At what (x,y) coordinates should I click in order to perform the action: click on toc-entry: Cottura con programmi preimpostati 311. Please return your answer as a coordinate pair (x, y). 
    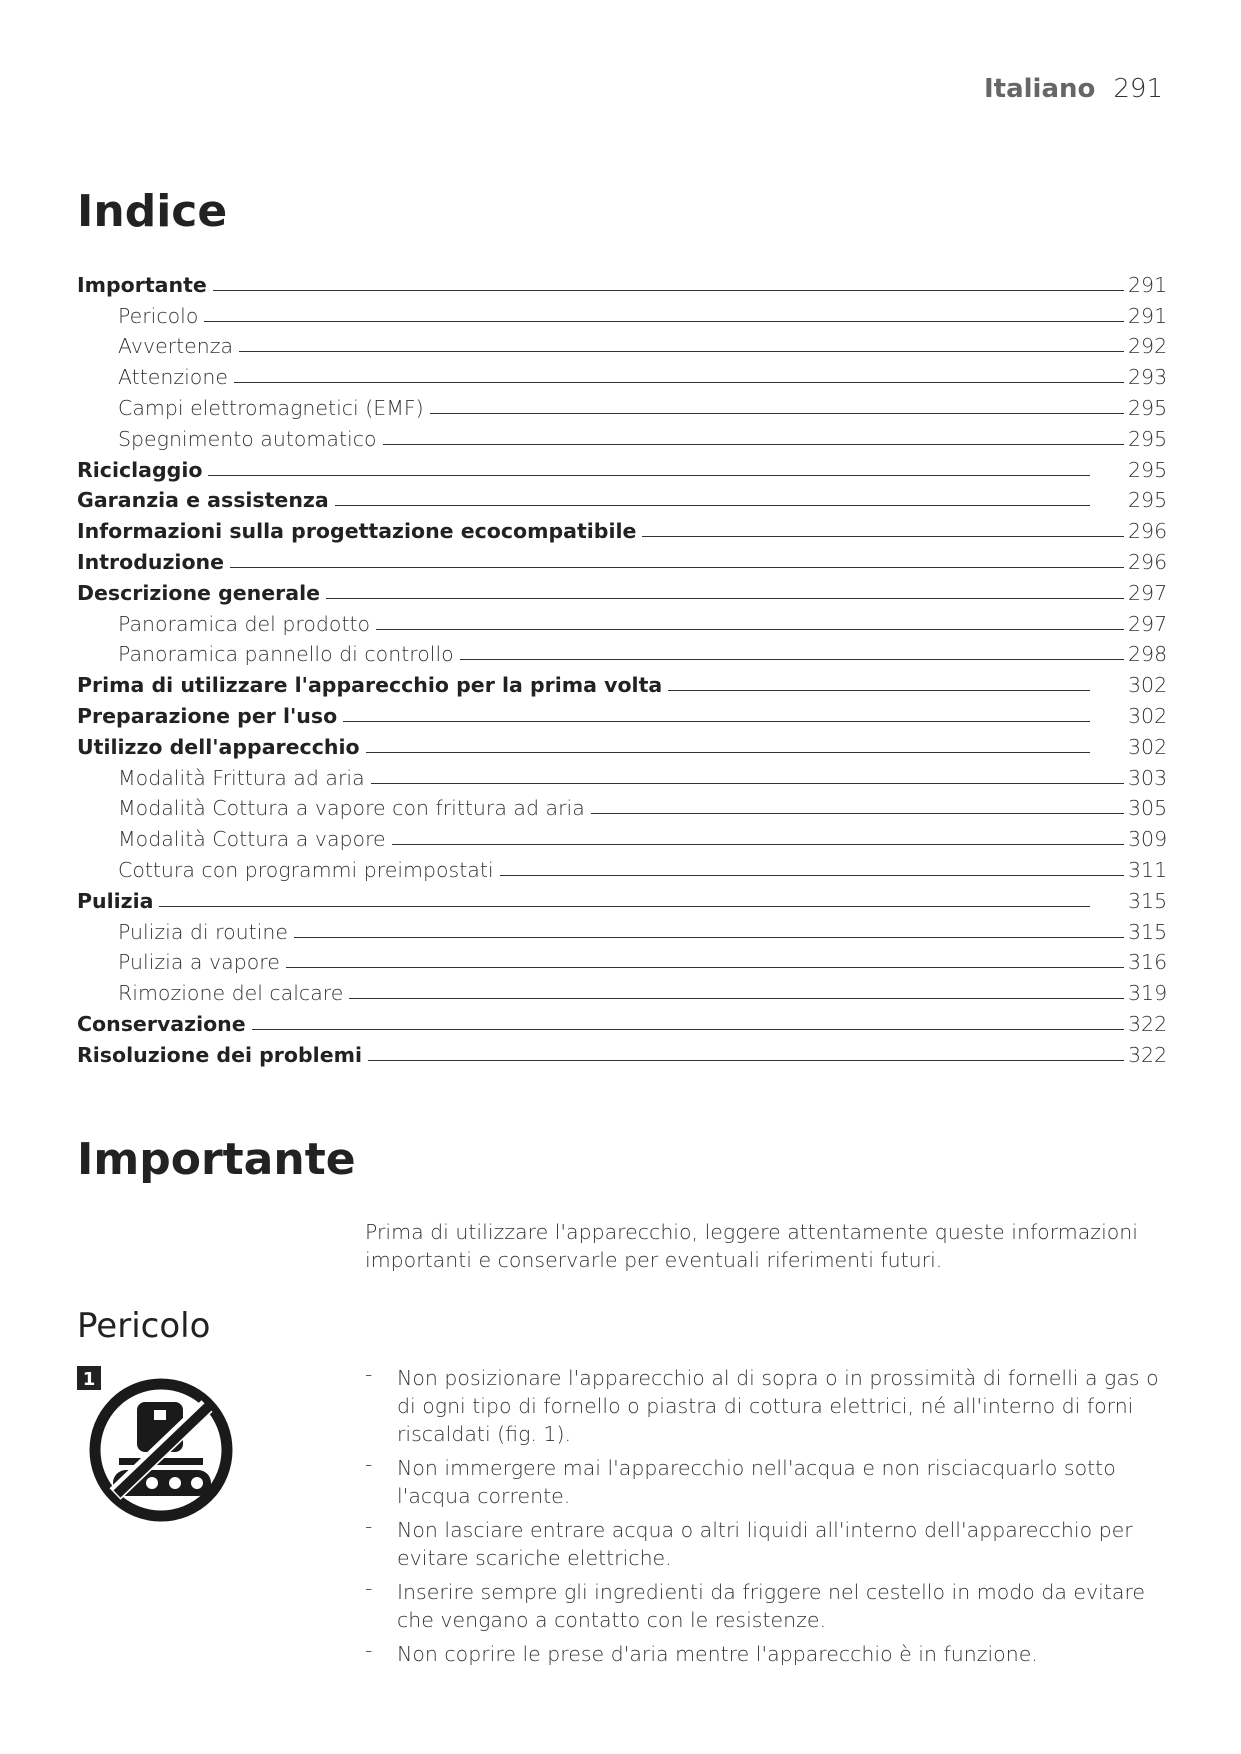
    Looking at the image, I should click on (624, 866).